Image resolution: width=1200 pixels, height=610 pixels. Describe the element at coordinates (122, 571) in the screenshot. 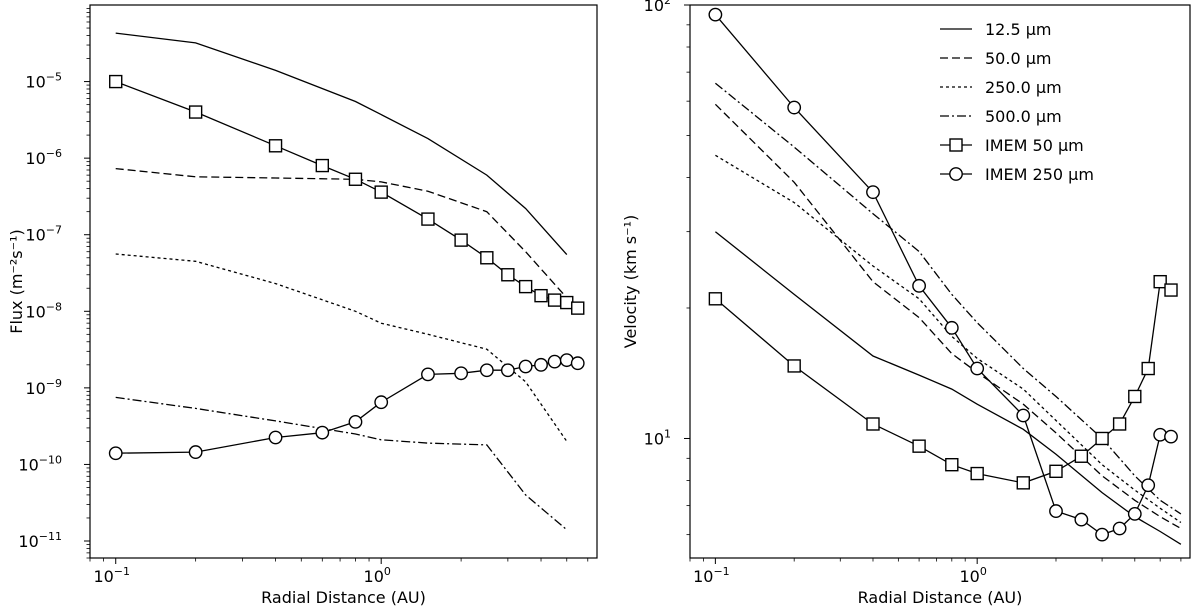

I see `left-x-tick-label-exponent: −1` at that location.